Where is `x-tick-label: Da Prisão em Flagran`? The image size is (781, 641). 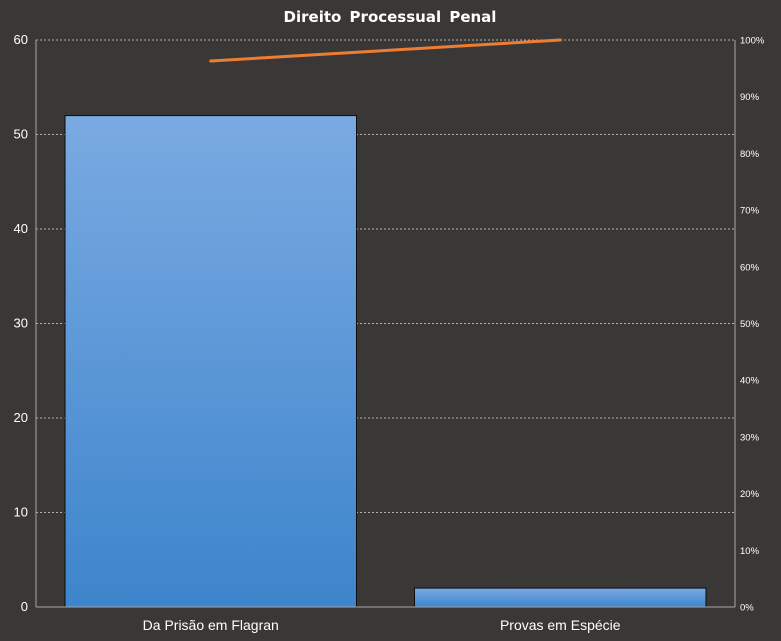 x-tick-label: Da Prisão em Flagran is located at coordinates (211, 625).